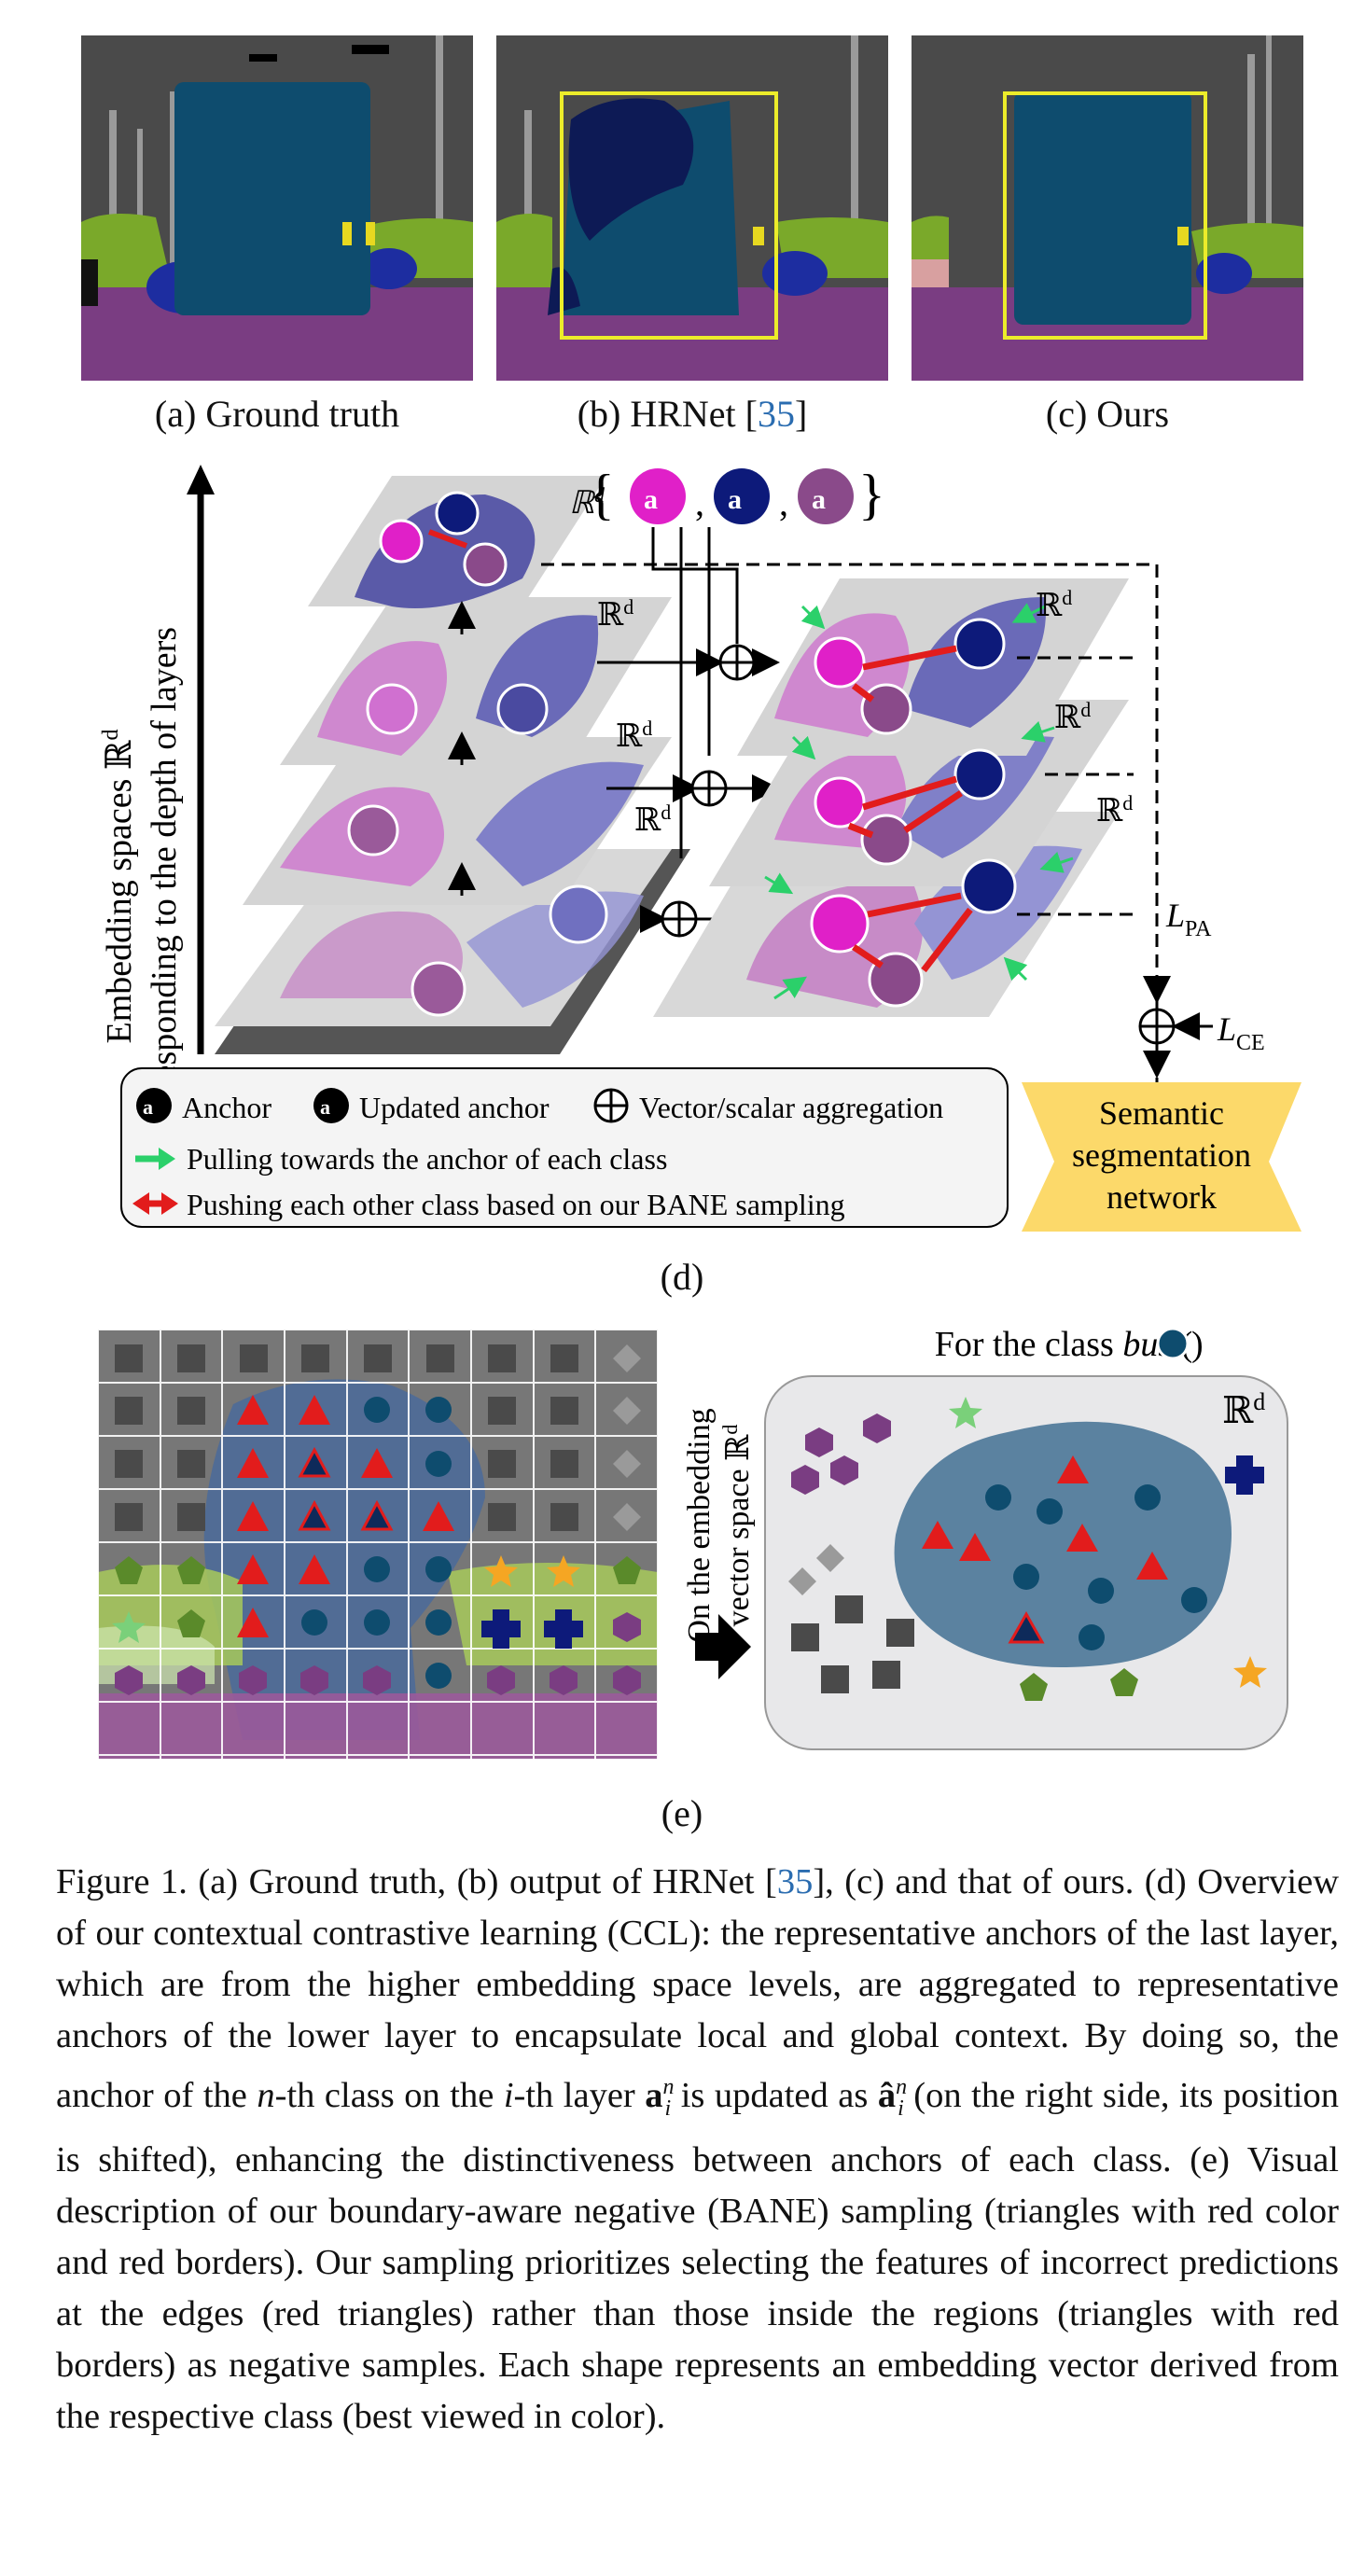 This screenshot has width=1364, height=2576. Describe the element at coordinates (682, 1277) in the screenshot. I see `panel-d-label: (d)` at that location.